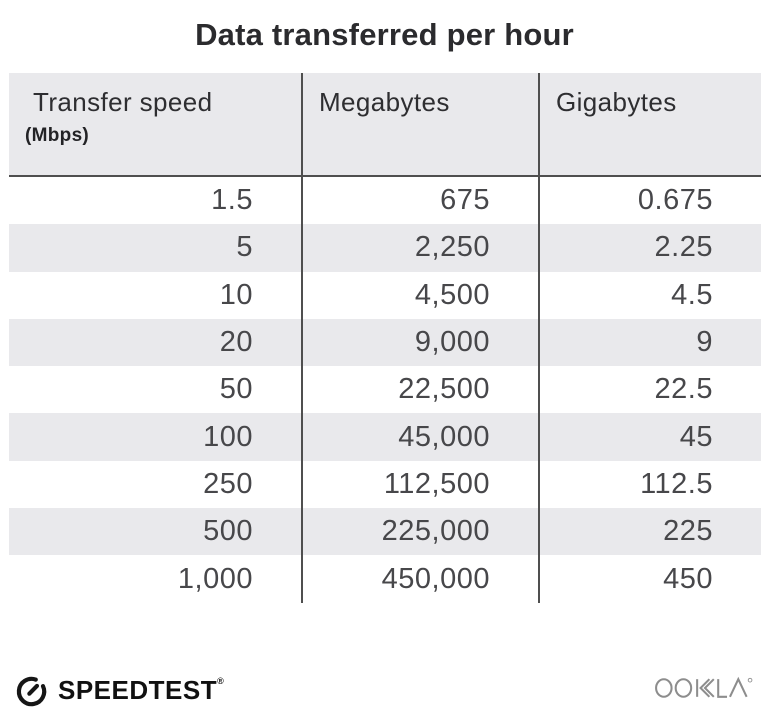 This screenshot has height=714, width=769. What do you see at coordinates (649, 532) in the screenshot?
I see `cell-gigabytes: 225` at bounding box center [649, 532].